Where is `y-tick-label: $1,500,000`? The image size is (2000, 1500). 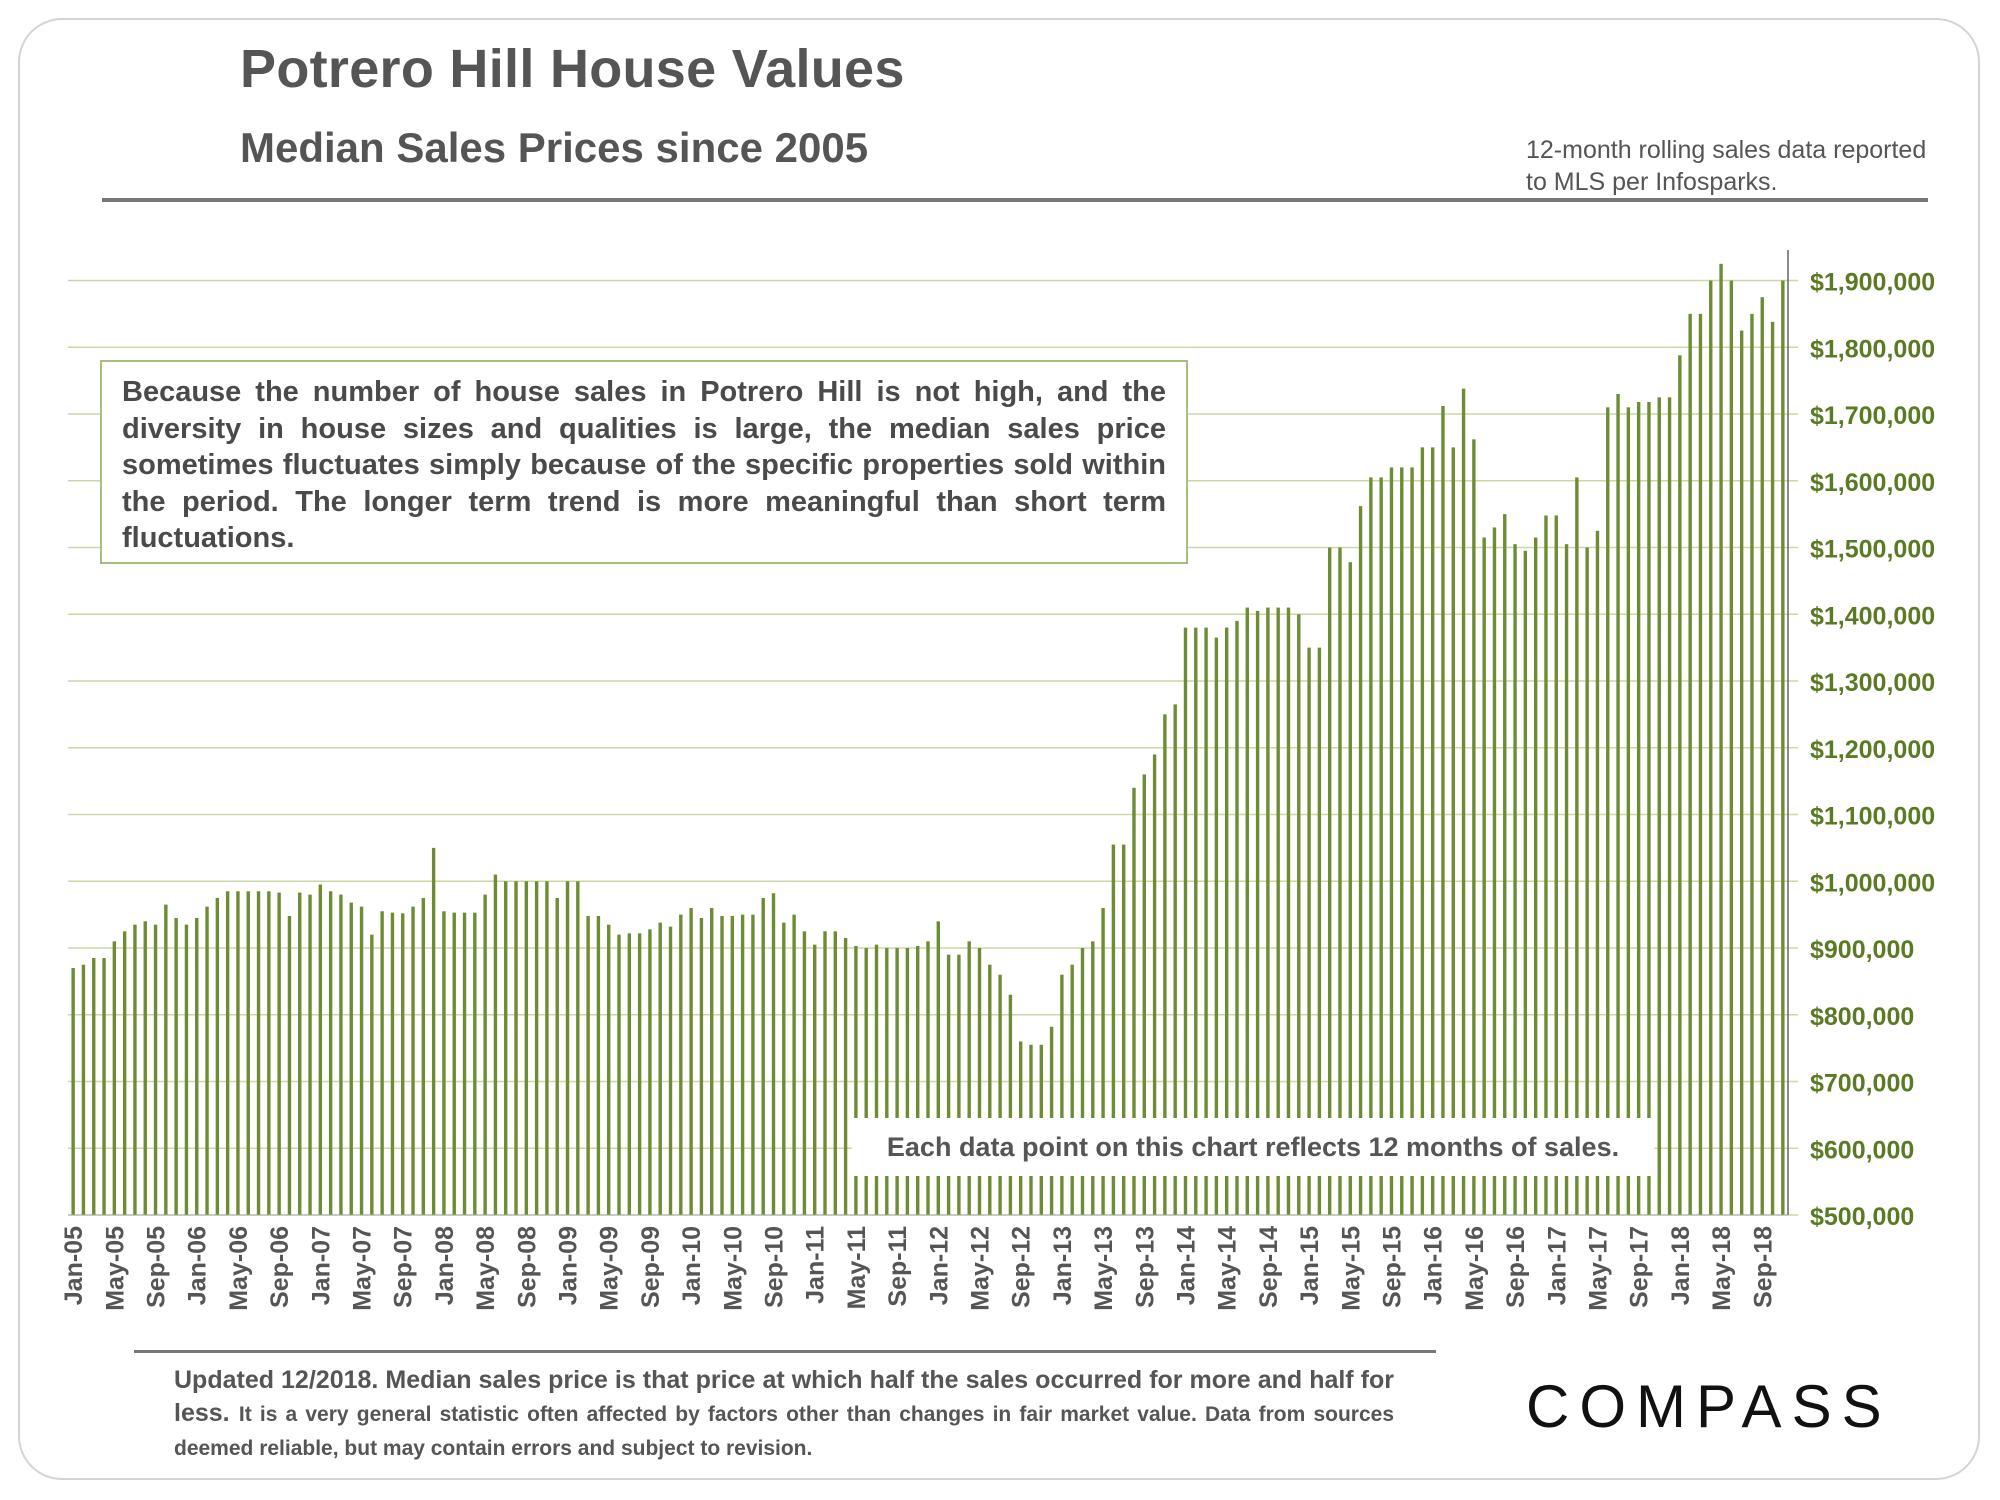
y-tick-label: $1,500,000 is located at coordinates (1872, 550).